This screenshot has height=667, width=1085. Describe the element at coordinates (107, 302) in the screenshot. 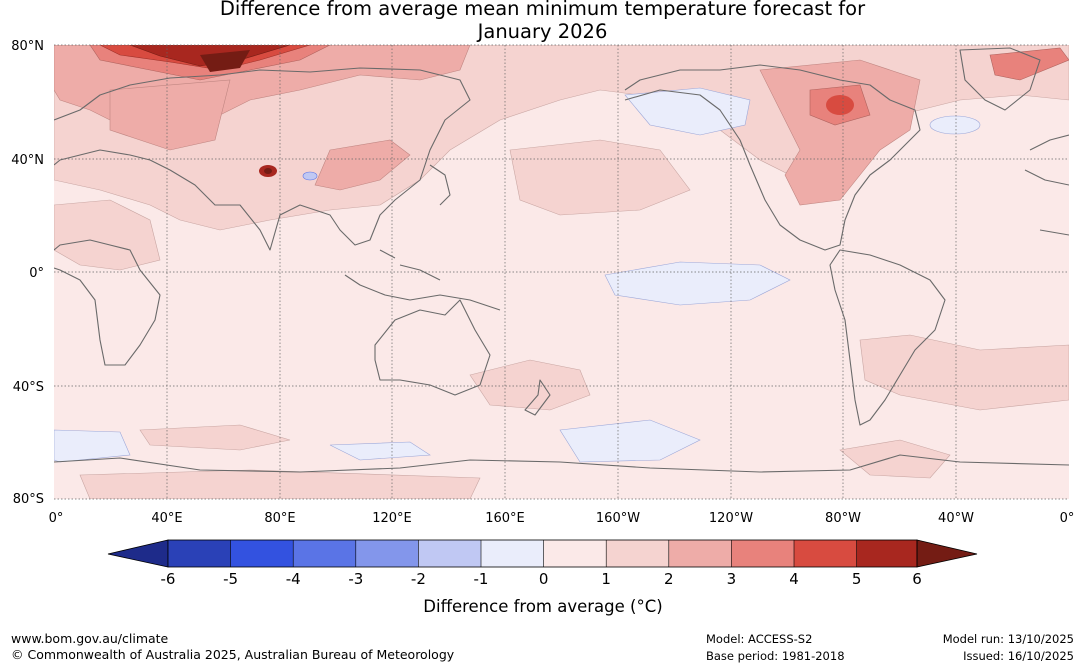

I see `coastline-africa` at that location.